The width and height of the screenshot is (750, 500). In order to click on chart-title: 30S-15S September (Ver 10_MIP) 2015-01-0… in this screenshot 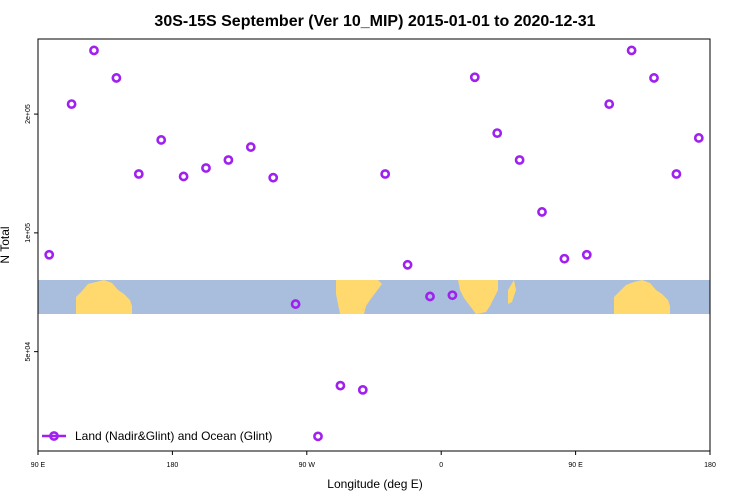, I will do `click(374, 21)`.